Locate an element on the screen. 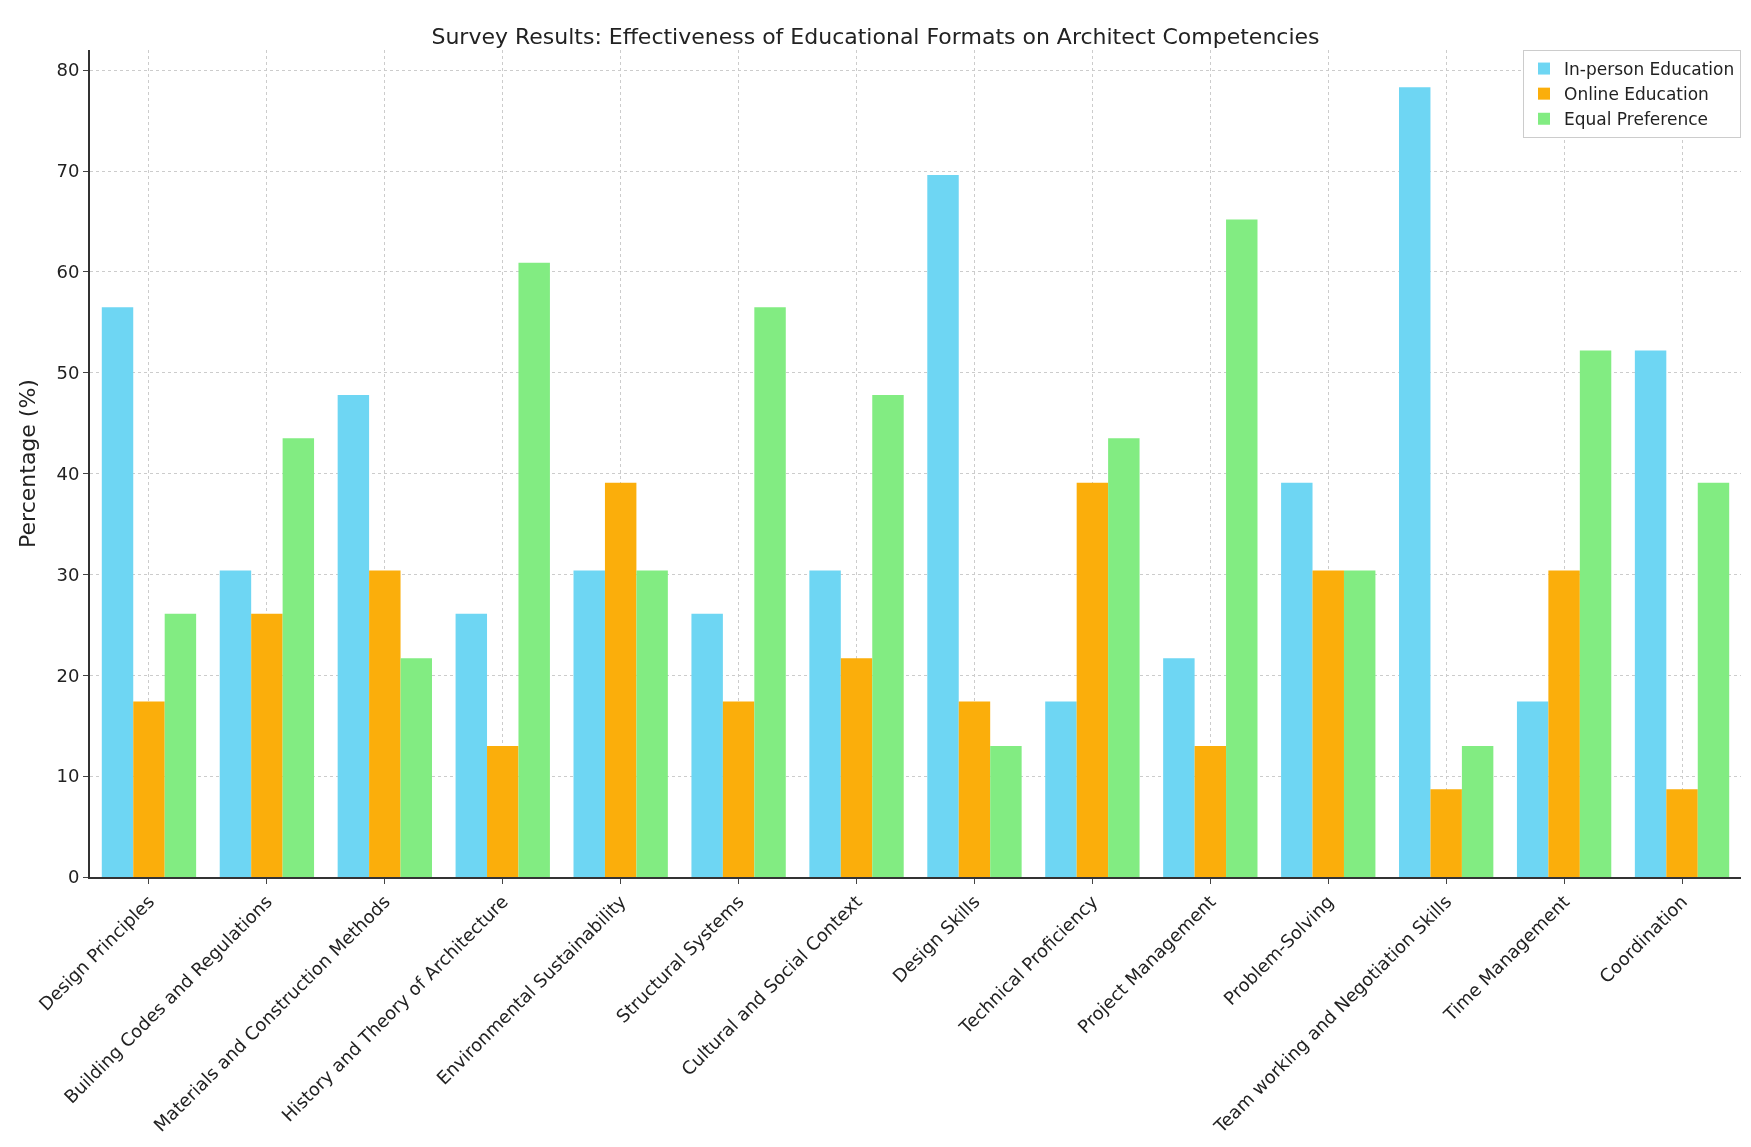  y-tick-label: 60 is located at coordinates (68, 272).